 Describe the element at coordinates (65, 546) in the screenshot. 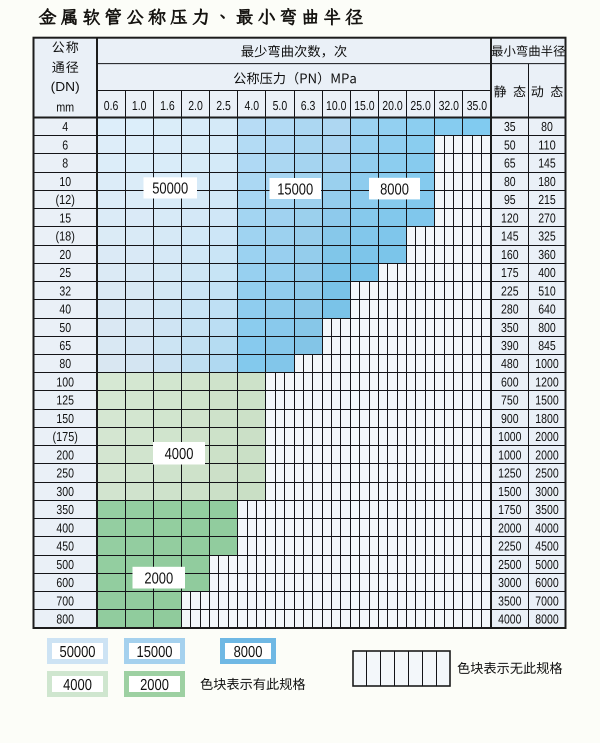

I see `svg-text: 450` at that location.